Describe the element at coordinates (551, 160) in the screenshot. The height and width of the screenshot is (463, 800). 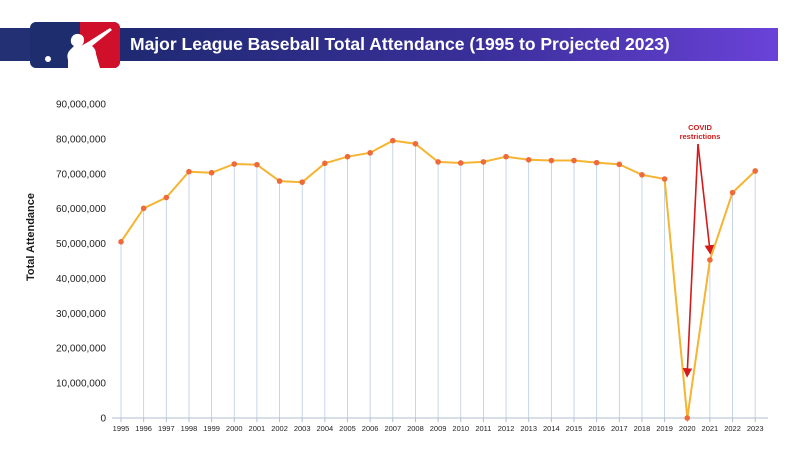
I see `data-point-2014` at that location.